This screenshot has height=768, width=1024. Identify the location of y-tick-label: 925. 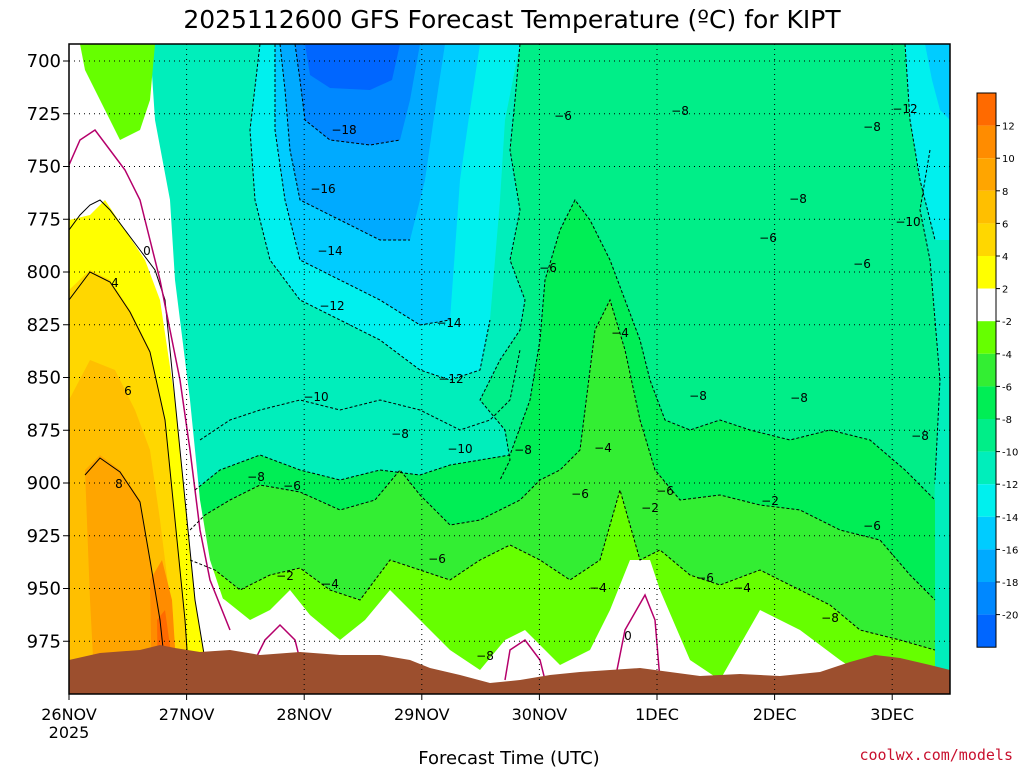
(44, 536).